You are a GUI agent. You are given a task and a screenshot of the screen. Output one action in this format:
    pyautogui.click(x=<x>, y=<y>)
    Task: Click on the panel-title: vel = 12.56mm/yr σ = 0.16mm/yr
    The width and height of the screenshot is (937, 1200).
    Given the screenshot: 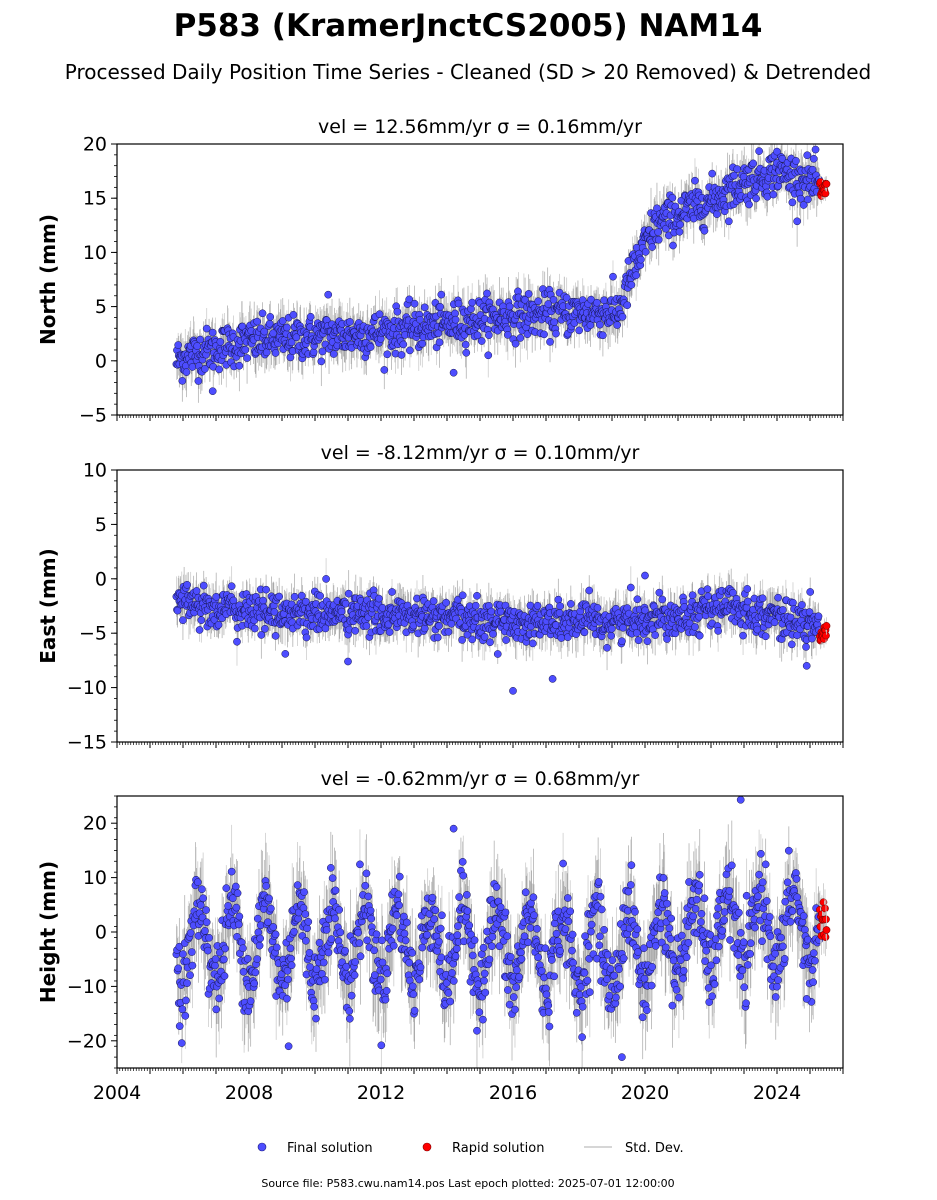 What is the action you would take?
    pyautogui.click(x=480, y=127)
    